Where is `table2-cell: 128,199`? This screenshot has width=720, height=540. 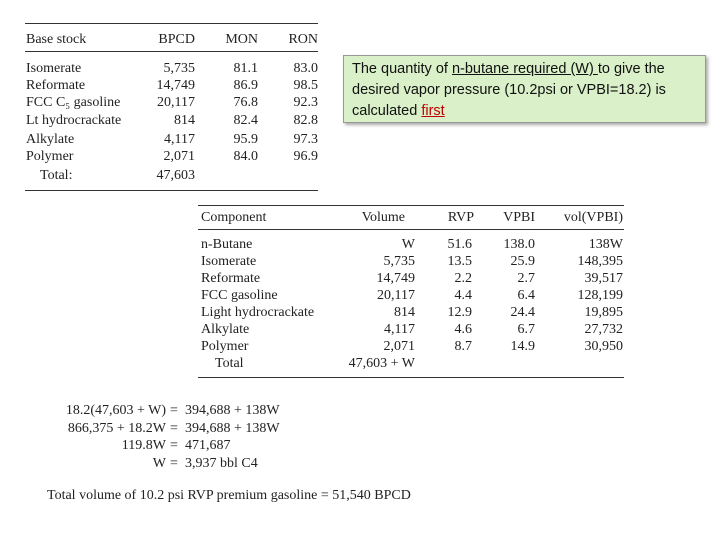 table2-cell: 128,199 is located at coordinates (600, 295).